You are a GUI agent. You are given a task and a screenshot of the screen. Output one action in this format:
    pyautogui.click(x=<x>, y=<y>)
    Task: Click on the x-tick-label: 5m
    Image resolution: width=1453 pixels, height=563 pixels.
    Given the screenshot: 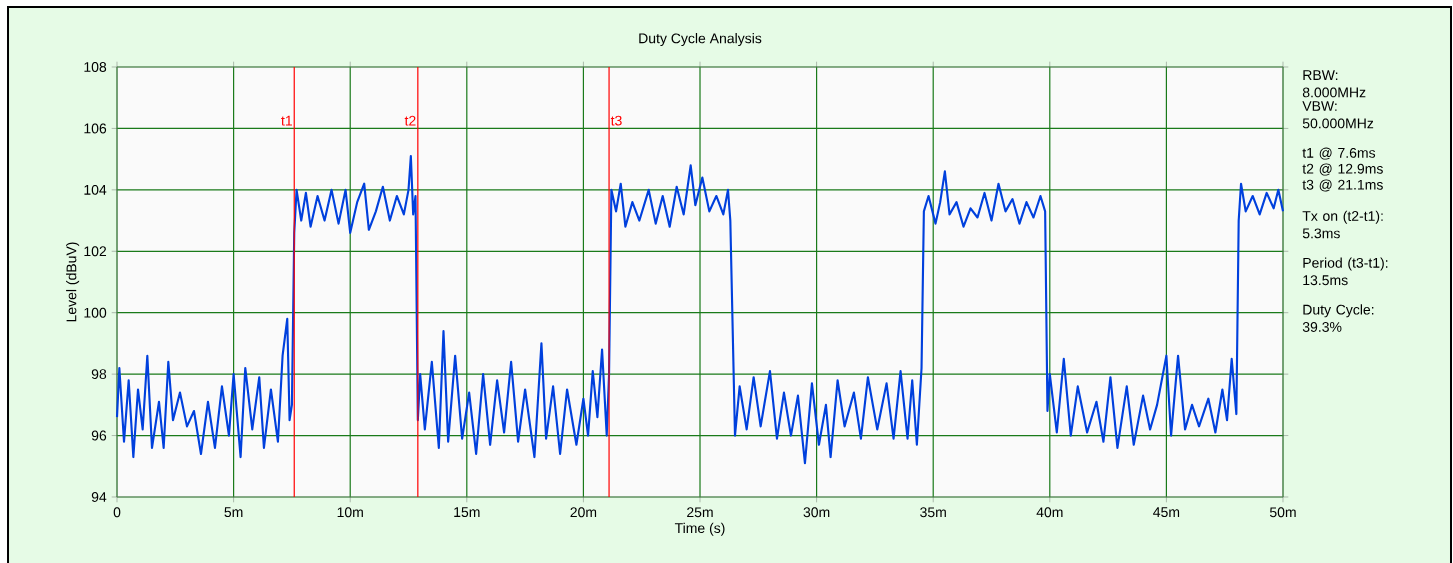 What is the action you would take?
    pyautogui.click(x=233, y=512)
    